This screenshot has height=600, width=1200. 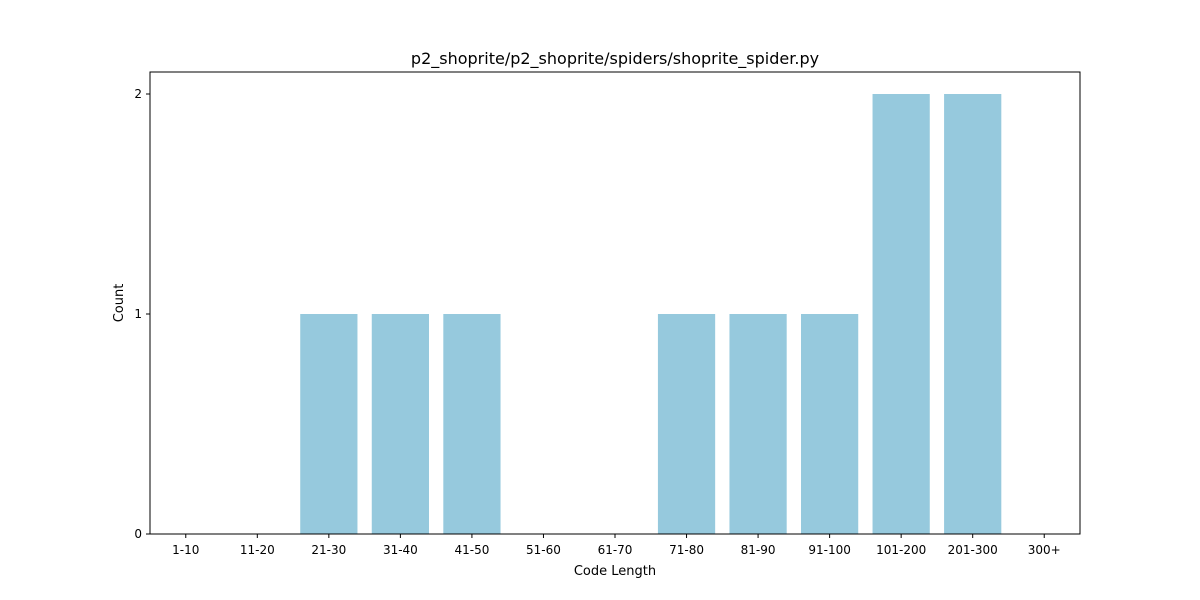 What do you see at coordinates (686, 550) in the screenshot?
I see `x-tick-label: 71-80` at bounding box center [686, 550].